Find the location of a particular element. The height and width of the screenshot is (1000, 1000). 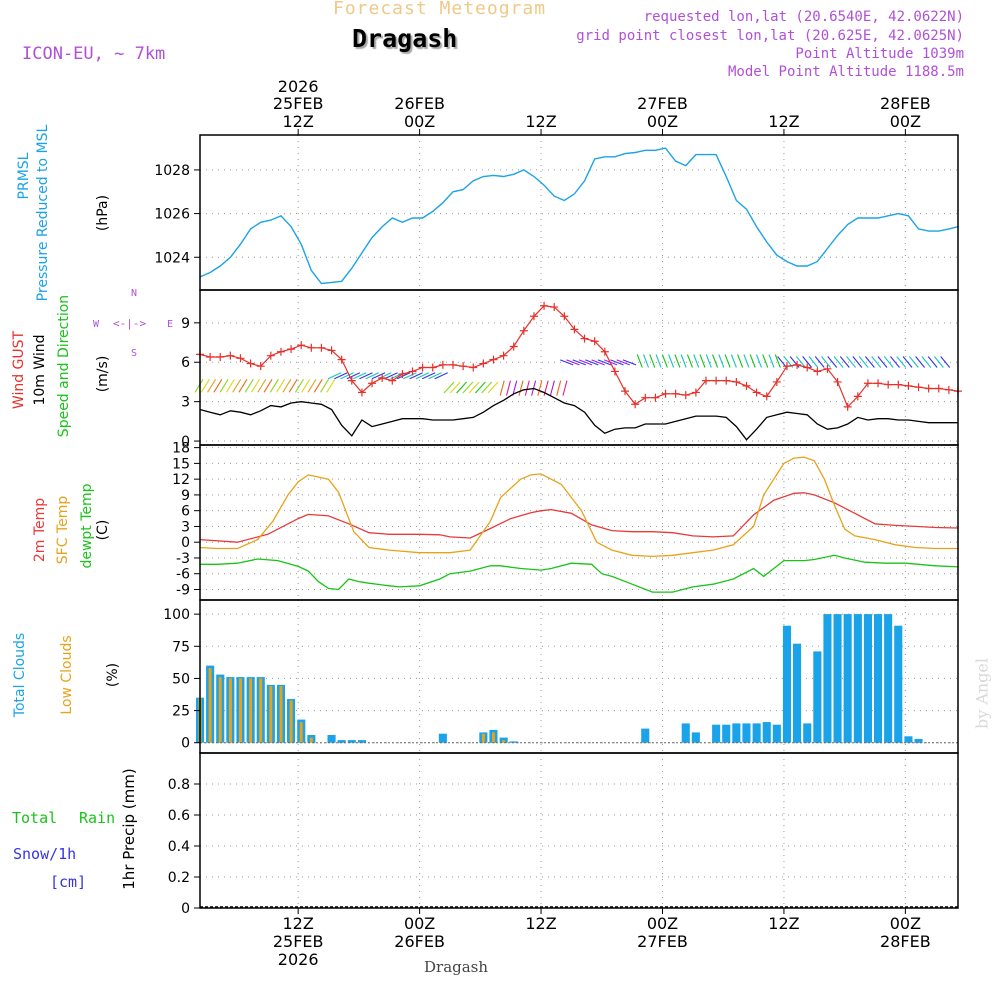

compass-arrows-icon: <-|-> is located at coordinates (130, 323).